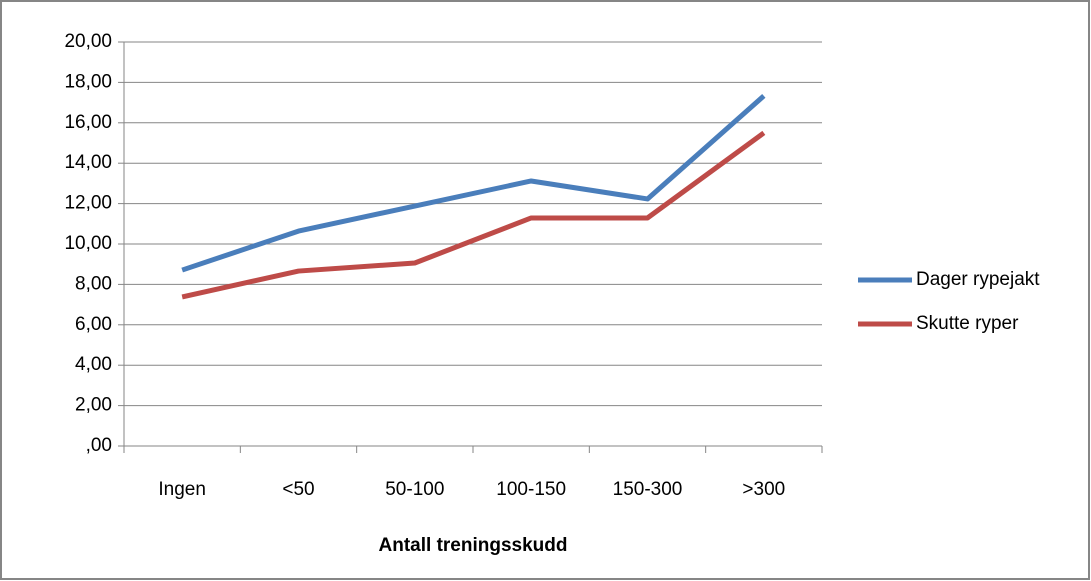 Image resolution: width=1091 pixels, height=581 pixels. Describe the element at coordinates (88, 243) in the screenshot. I see `y-tick-label: 10,00` at that location.